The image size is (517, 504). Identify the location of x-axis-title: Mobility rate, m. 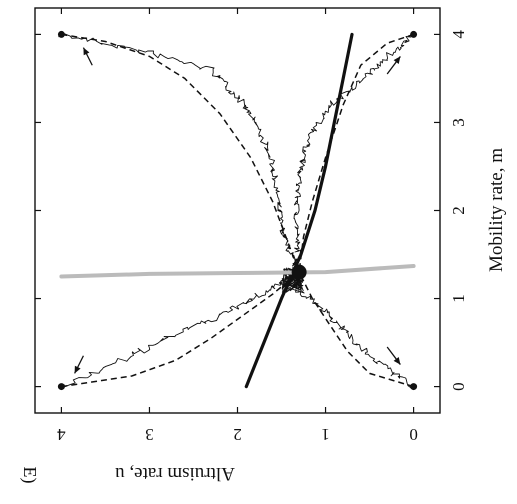
(496, 210).